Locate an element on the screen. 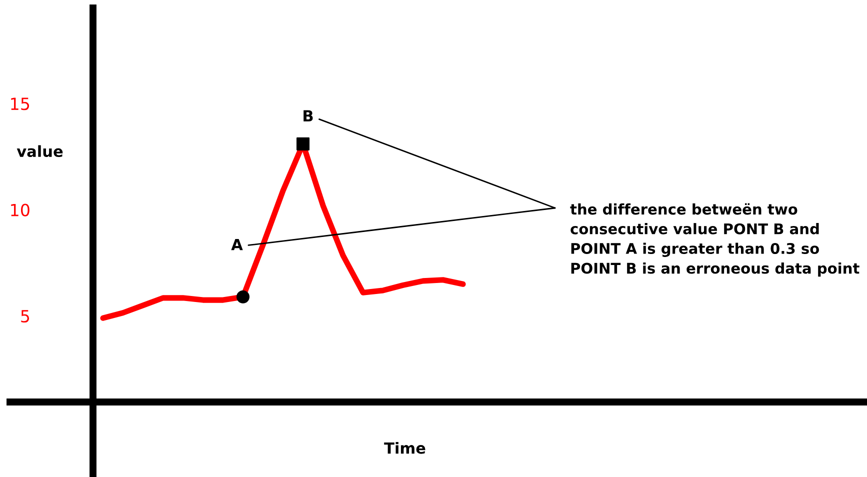  y-tick-label: 5 is located at coordinates (25, 316).